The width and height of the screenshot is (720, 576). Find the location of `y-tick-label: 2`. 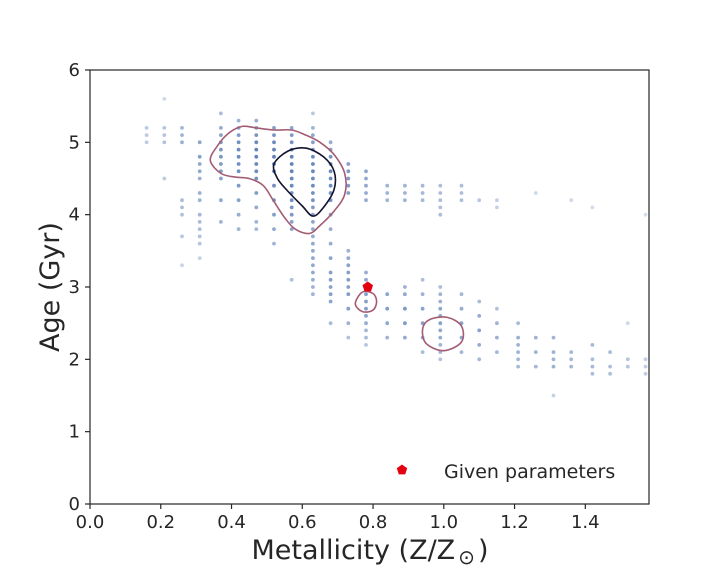

y-tick-label: 2 is located at coordinates (74, 359).